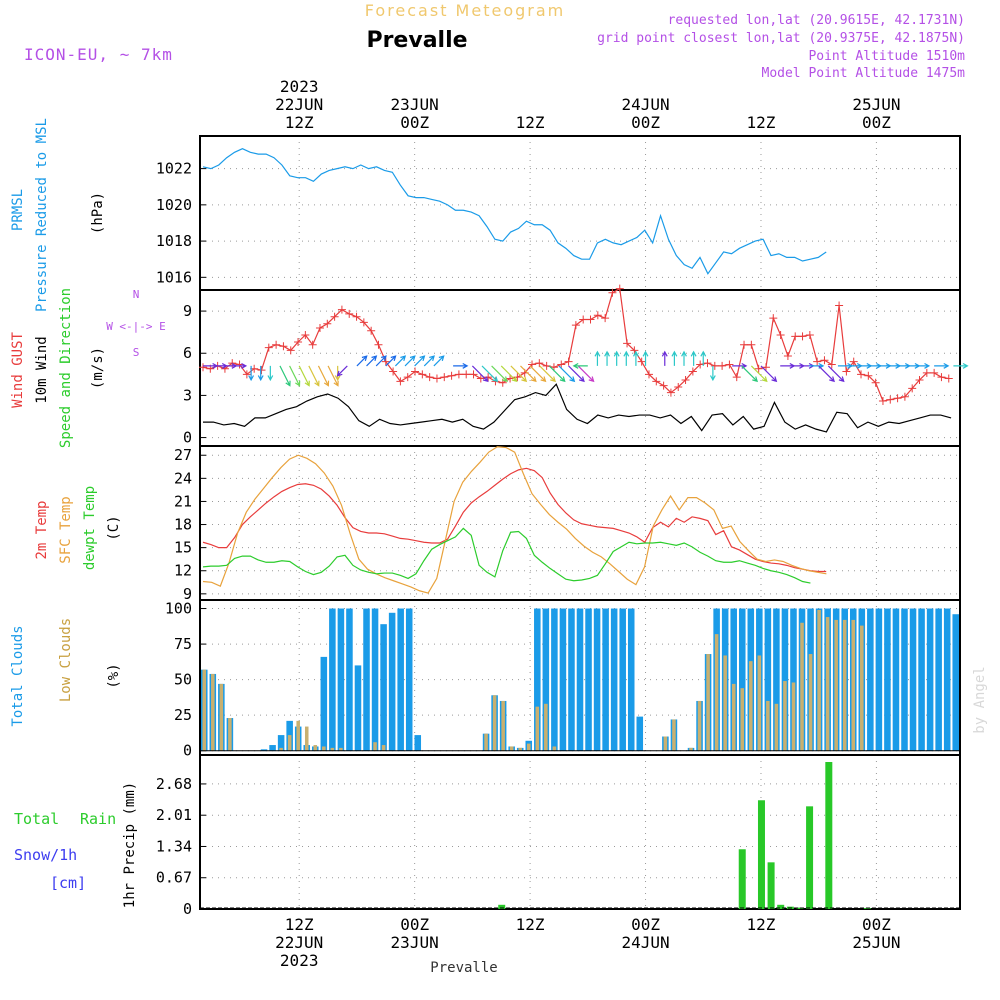  I want to click on bottom-time-label: 25JUN, so click(876, 942).